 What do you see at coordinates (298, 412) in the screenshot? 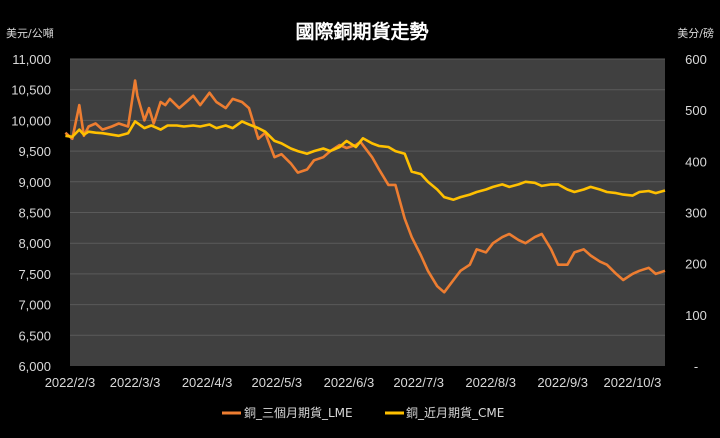
I see `legend-label: 銅_三個月期貨_LME` at bounding box center [298, 412].